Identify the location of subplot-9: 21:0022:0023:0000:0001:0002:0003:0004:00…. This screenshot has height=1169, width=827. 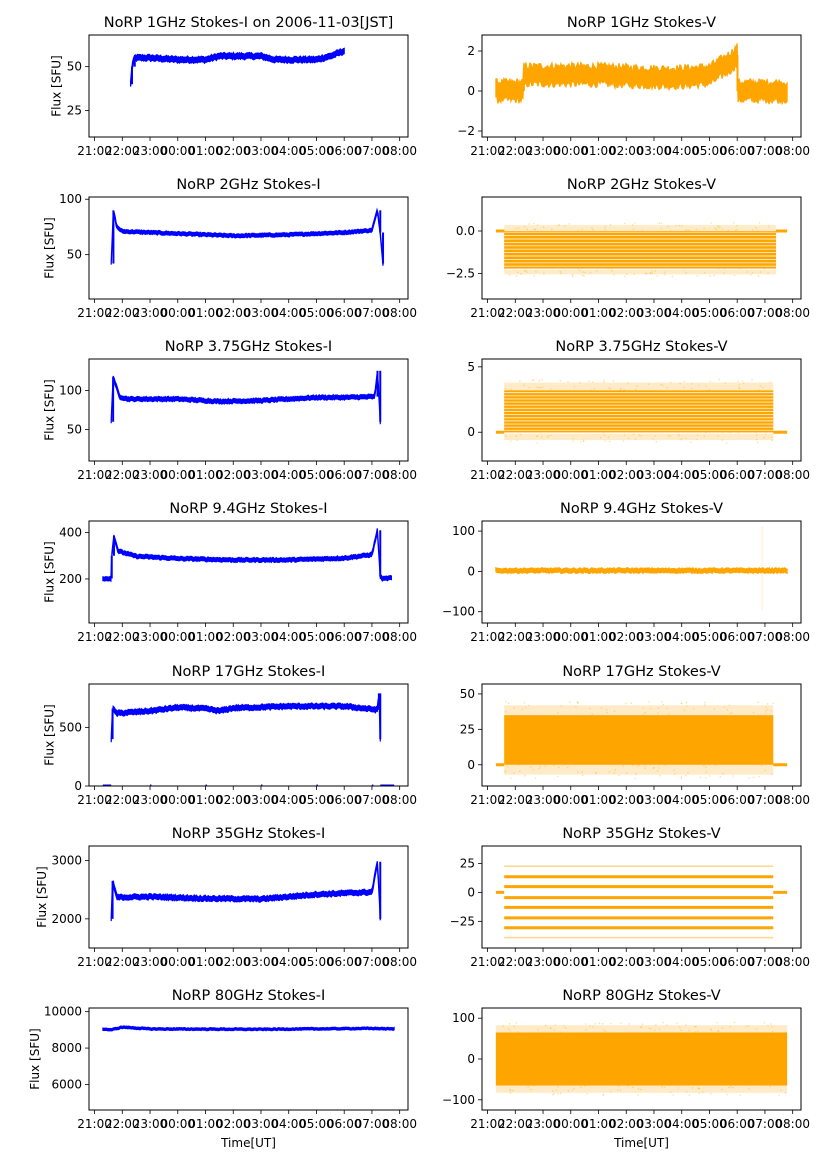
(635, 735).